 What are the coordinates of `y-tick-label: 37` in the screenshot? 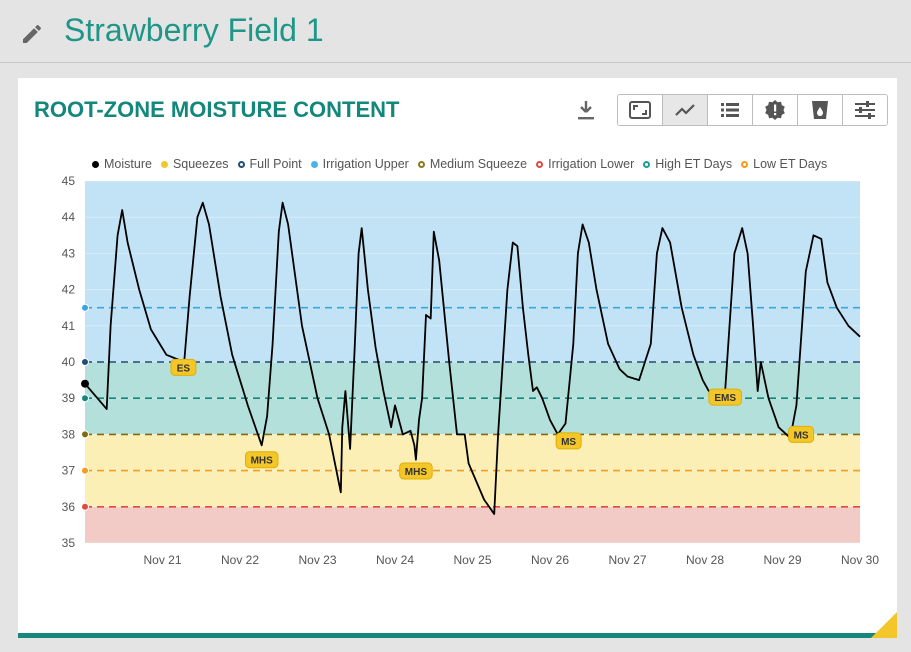 It's located at (69, 471).